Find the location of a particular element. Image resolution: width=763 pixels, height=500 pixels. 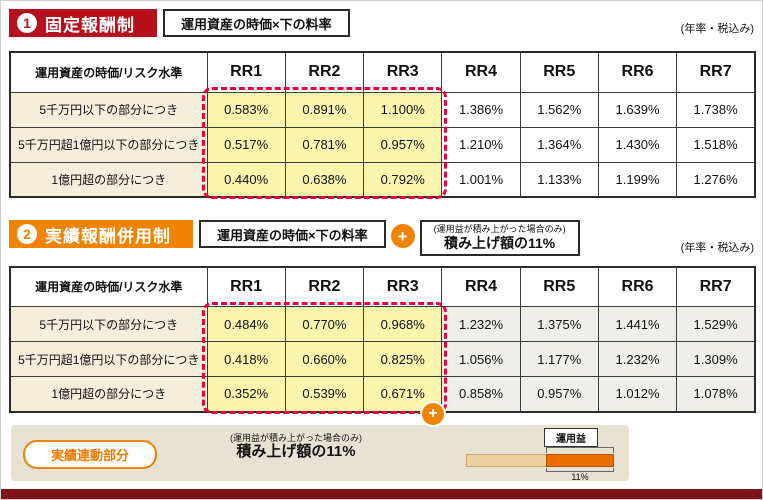

fee-cell: 1.441% is located at coordinates (637, 324).